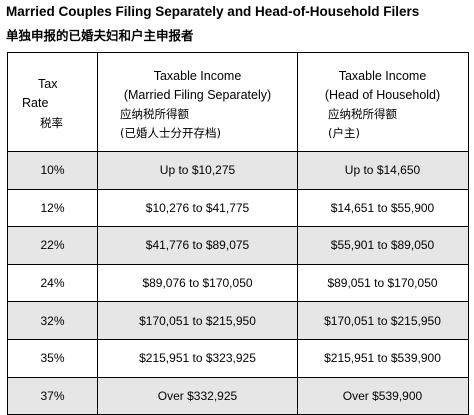 The width and height of the screenshot is (474, 415). I want to click on hoh-cell: $170,051 to $215,950, so click(382, 320).